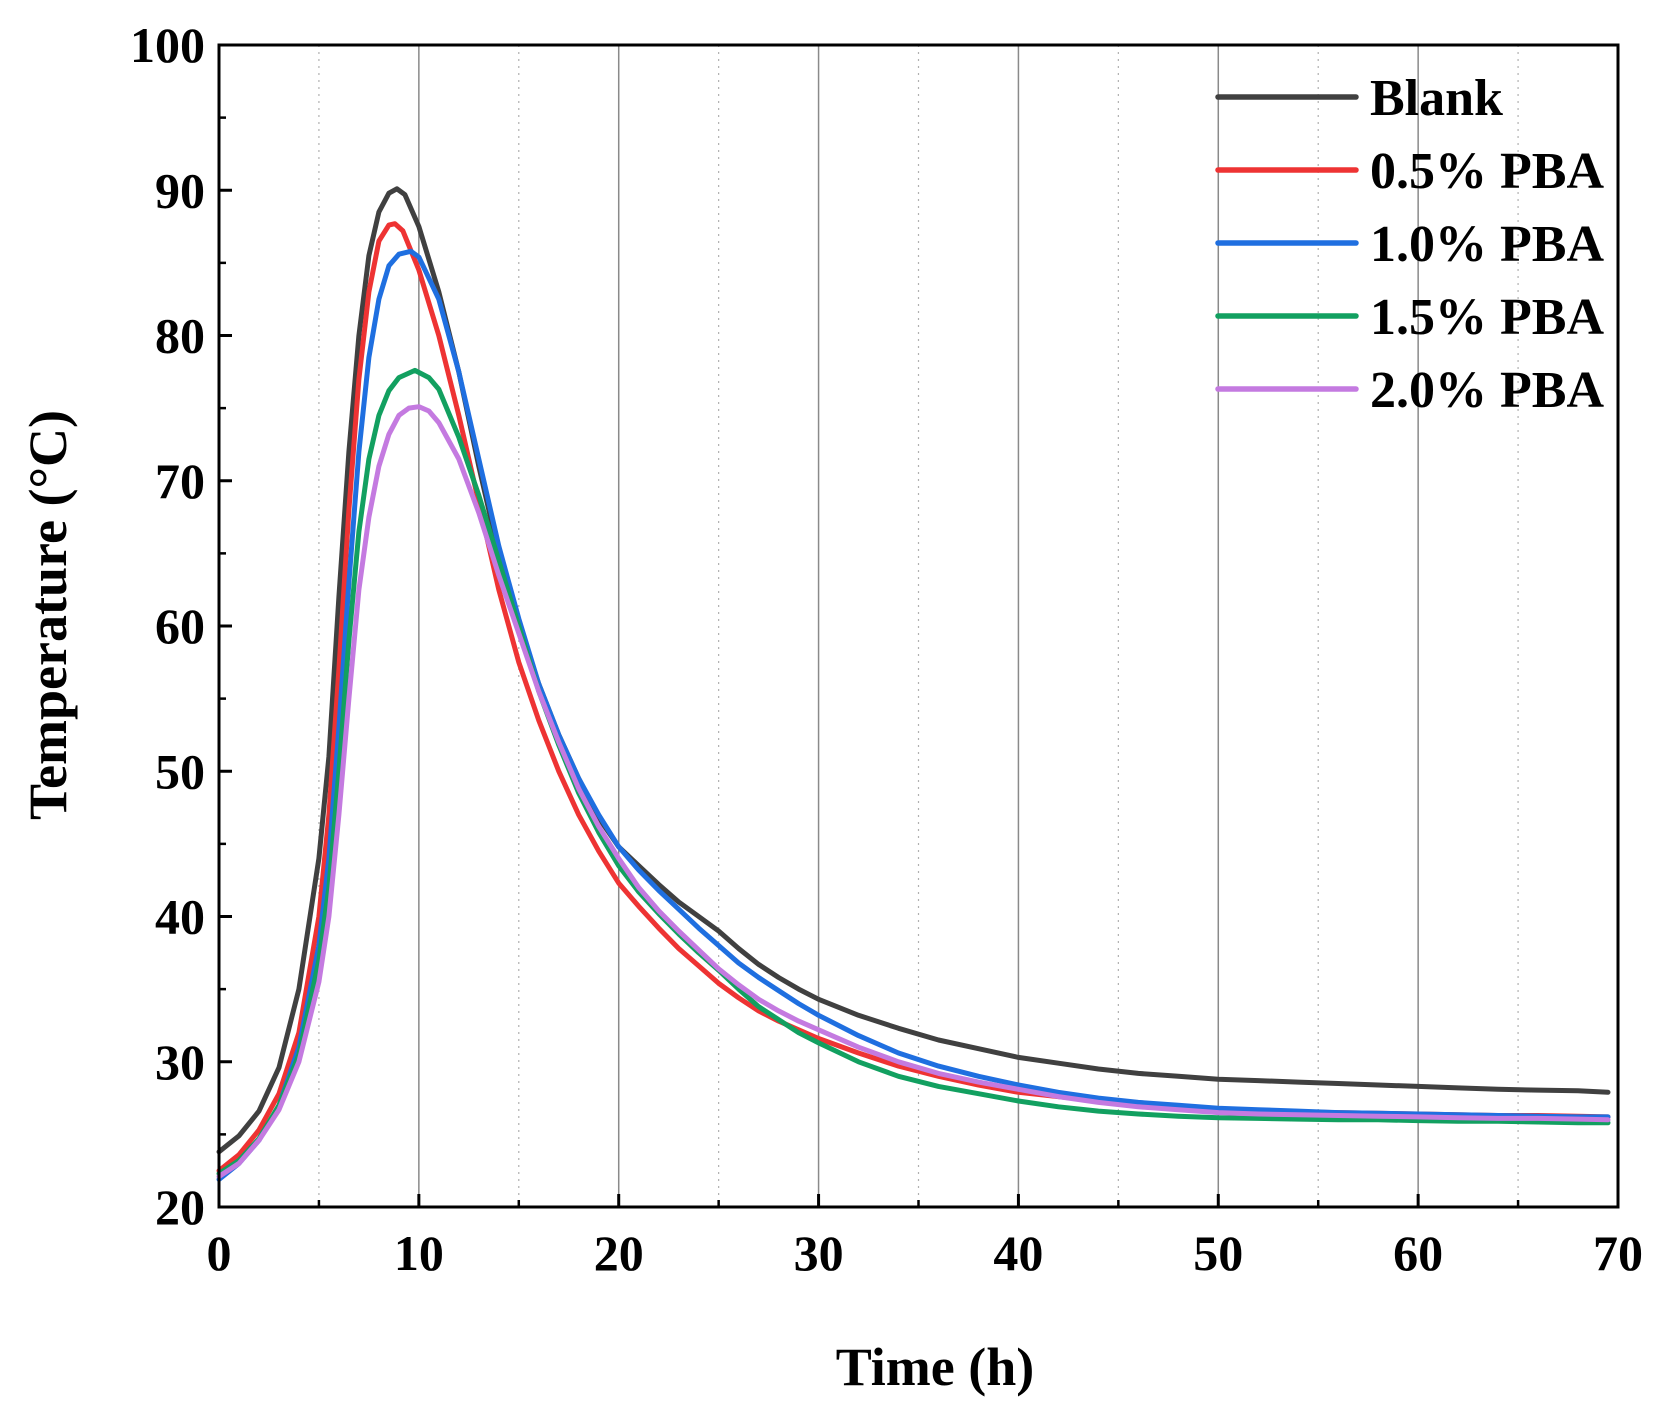  Describe the element at coordinates (1218, 1253) in the screenshot. I see `x-tick-label-50: 50` at that location.